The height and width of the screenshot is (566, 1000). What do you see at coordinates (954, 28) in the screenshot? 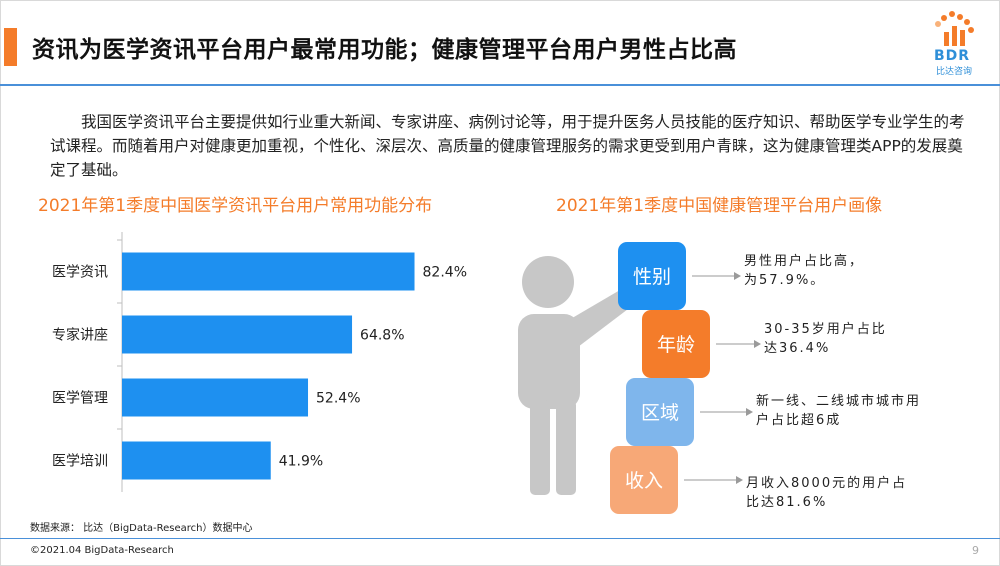
I see `bdr-logo-icon` at bounding box center [954, 28].